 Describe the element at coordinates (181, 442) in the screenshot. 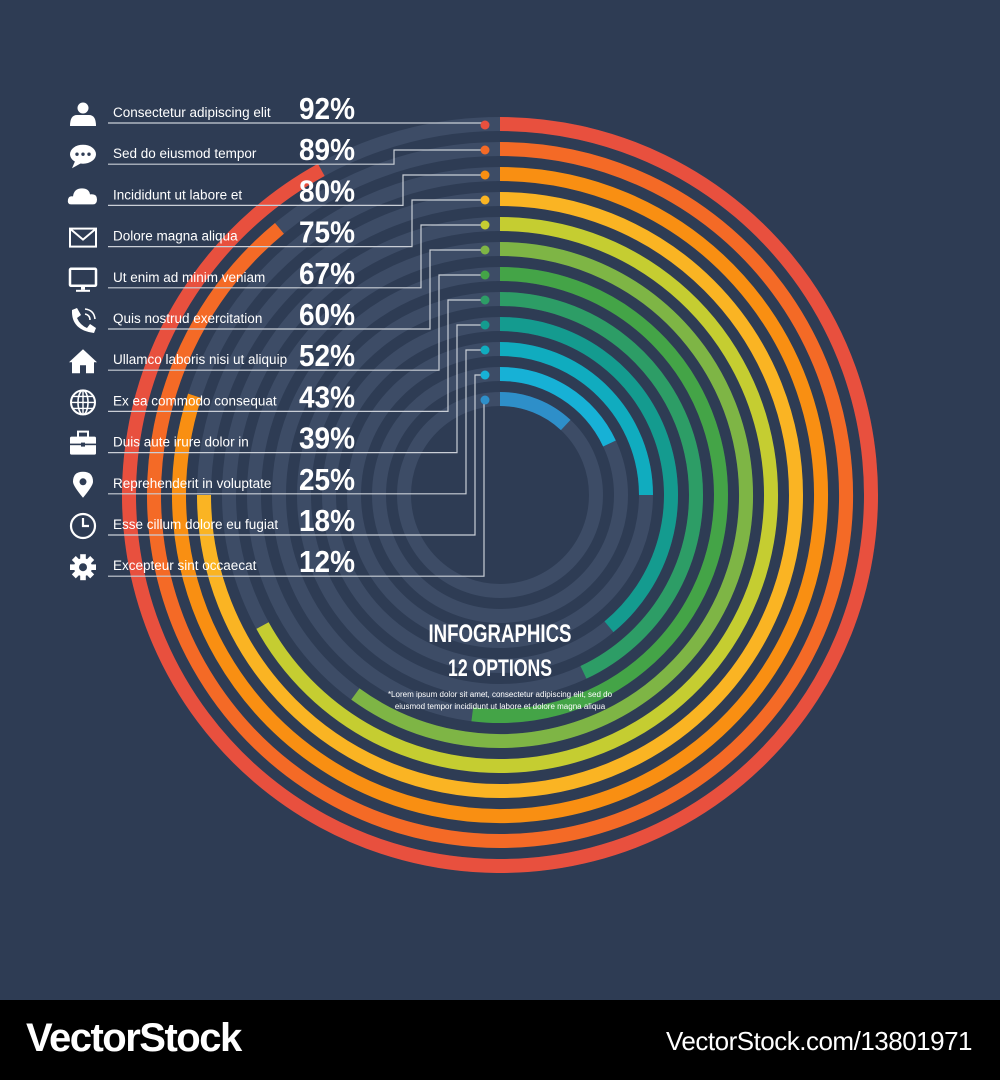

I see `row-label: Duis aute irure dolor in` at that location.